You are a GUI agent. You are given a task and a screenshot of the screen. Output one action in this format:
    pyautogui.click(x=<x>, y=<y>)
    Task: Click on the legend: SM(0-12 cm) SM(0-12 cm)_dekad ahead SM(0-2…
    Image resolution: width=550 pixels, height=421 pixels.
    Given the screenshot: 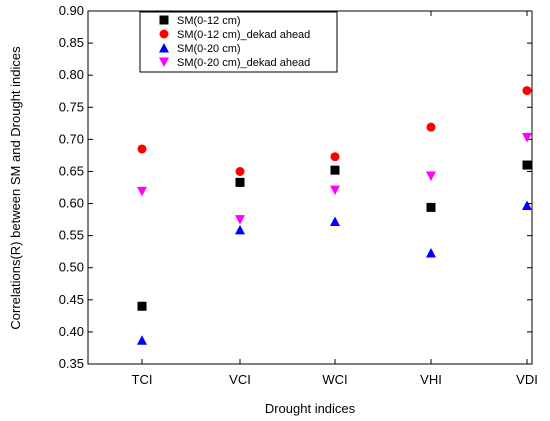 What is the action you would take?
    pyautogui.click(x=238, y=42)
    